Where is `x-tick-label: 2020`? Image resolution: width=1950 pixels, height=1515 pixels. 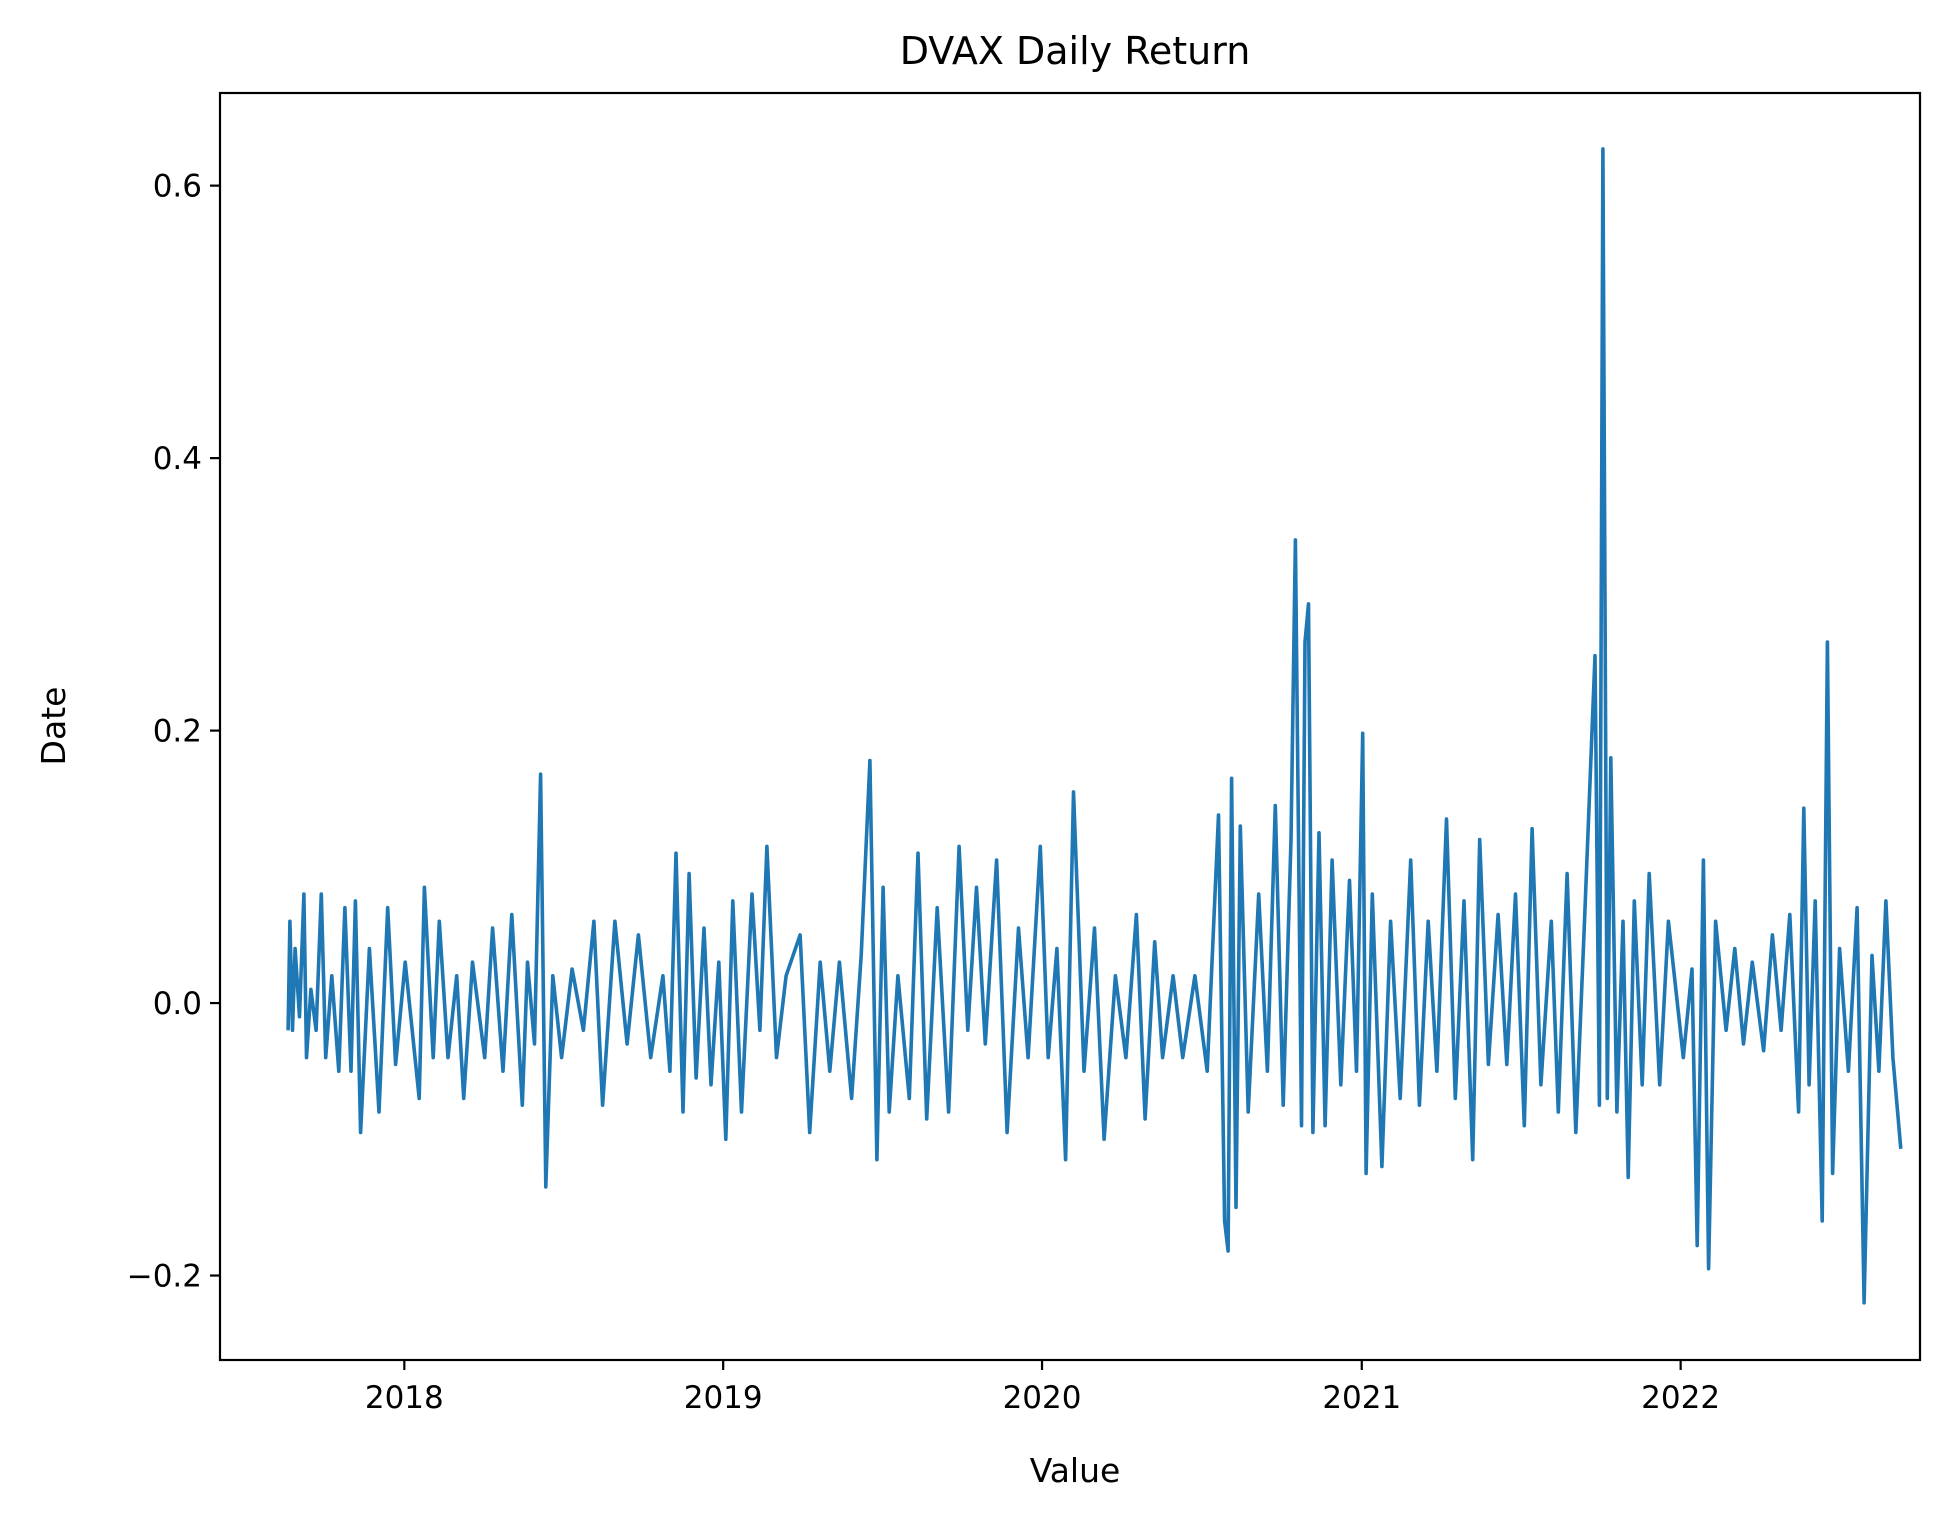 x-tick-label: 2020 is located at coordinates (1042, 1398).